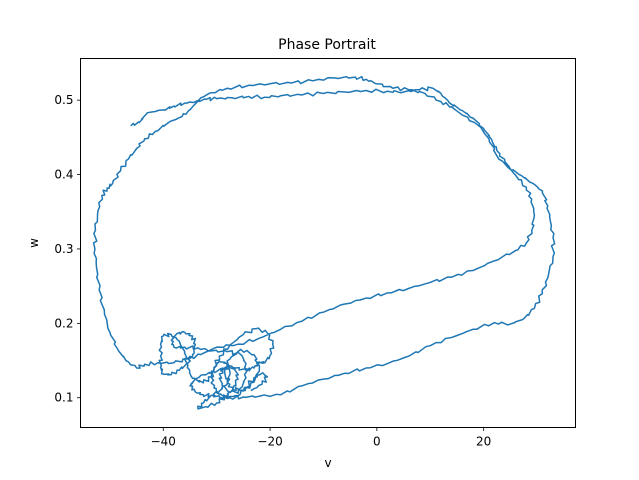 The image size is (639, 480). I want to click on y-axis: 0.1 0.2 0.3 0.4 0.5, so click(67, 249).